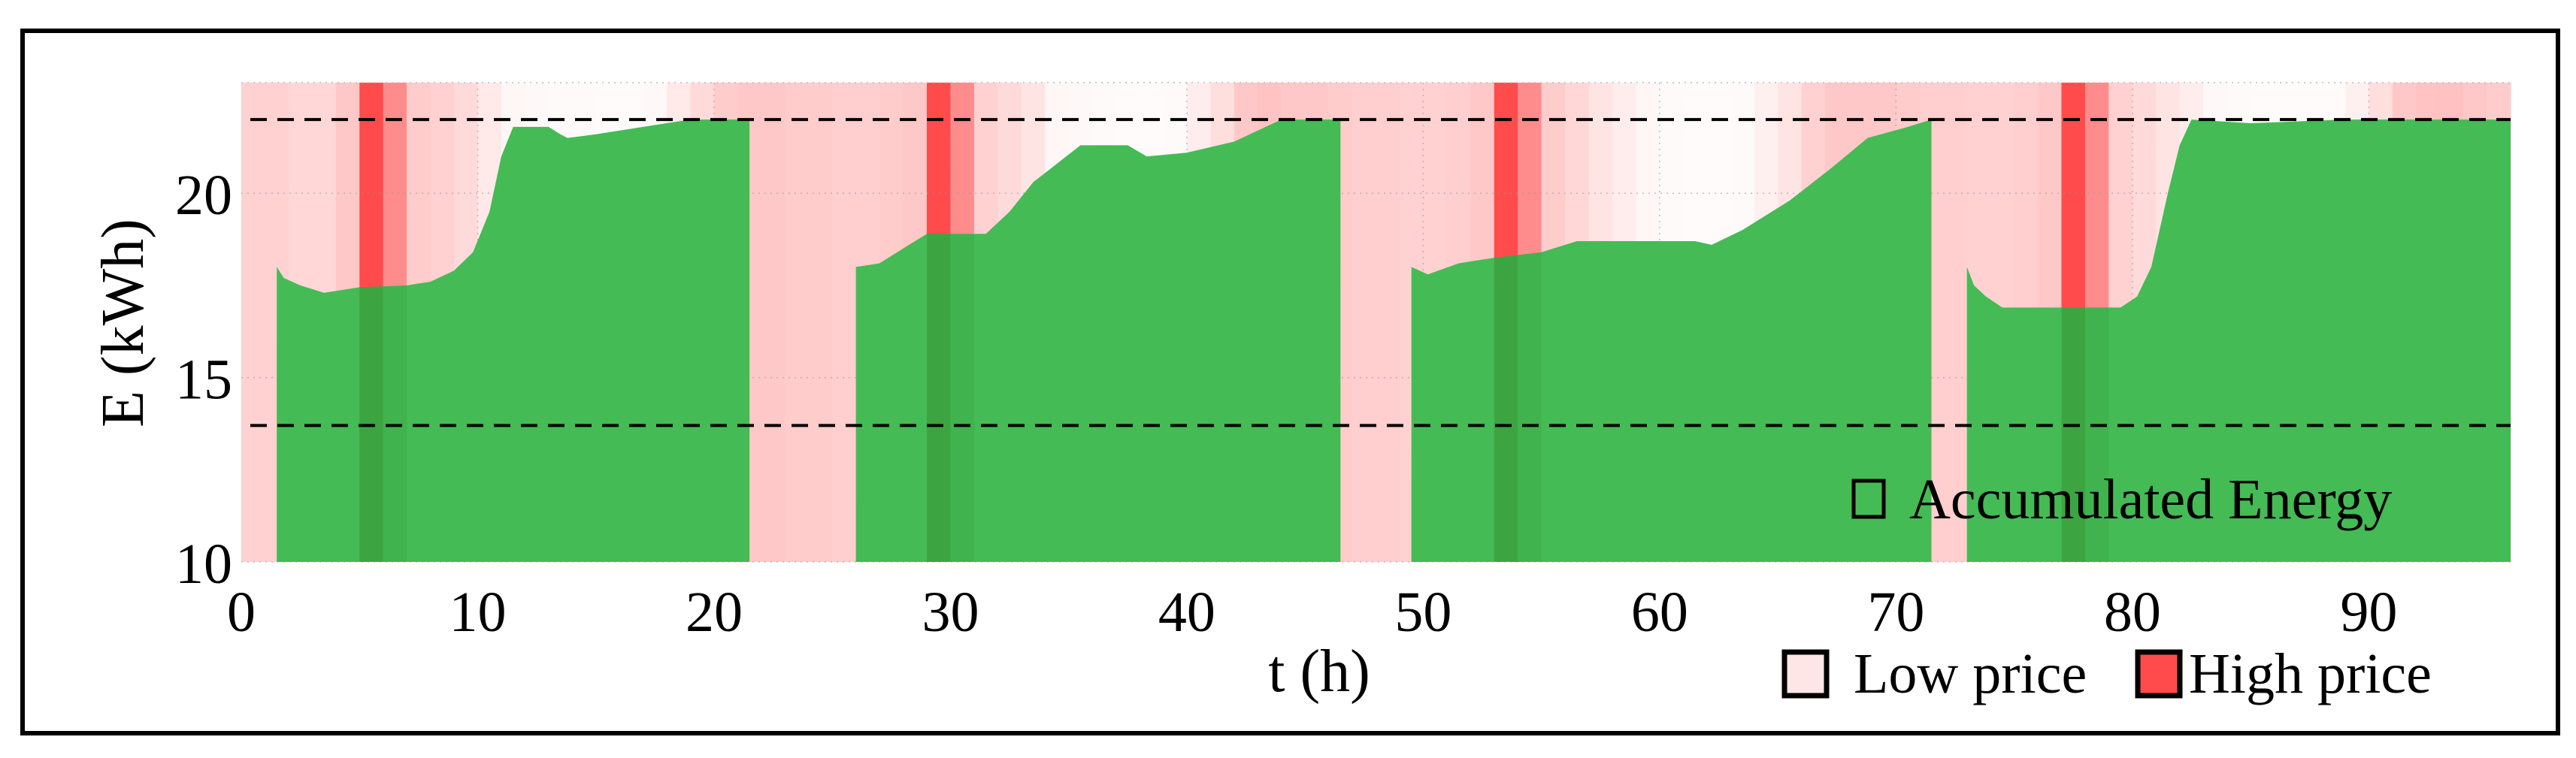  Describe the element at coordinates (950, 613) in the screenshot. I see `x-tick-label: 30` at that location.